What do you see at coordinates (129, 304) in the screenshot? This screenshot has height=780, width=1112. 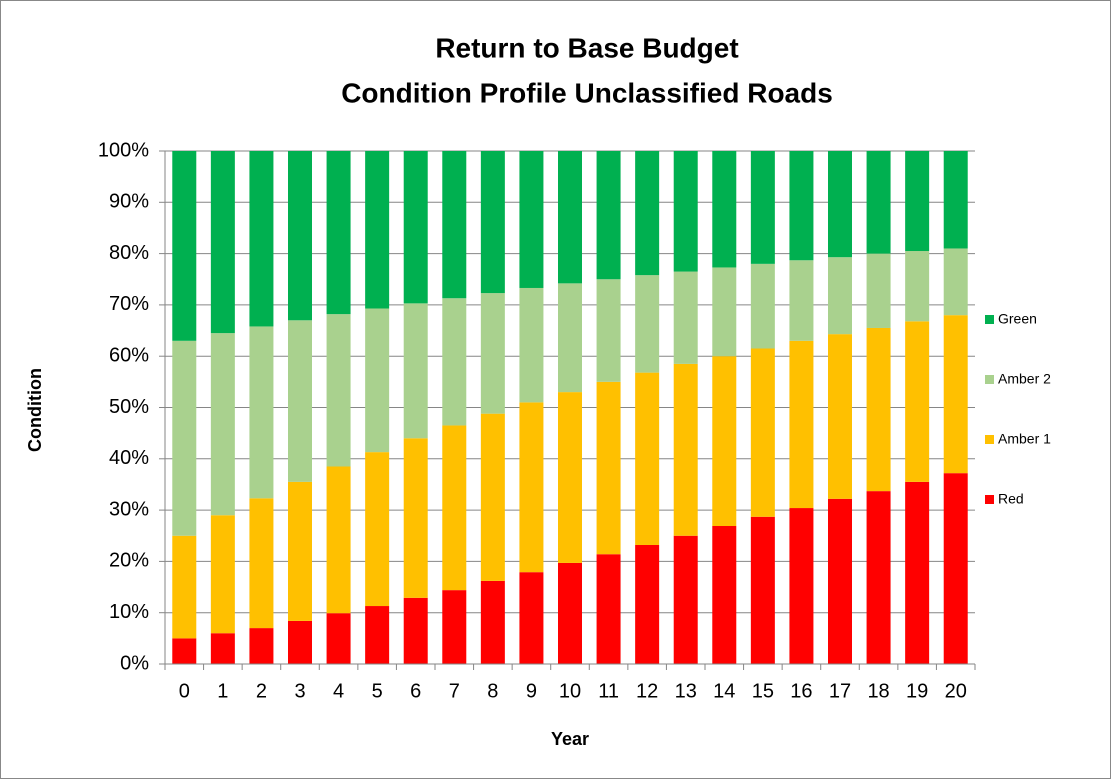 I see `y-tick-label: 70%` at bounding box center [129, 304].